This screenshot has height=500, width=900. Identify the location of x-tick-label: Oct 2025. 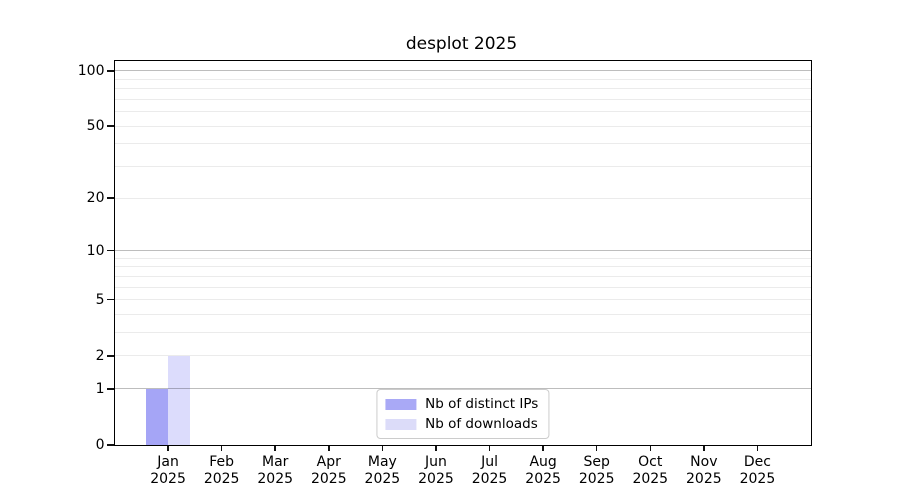
(650, 470).